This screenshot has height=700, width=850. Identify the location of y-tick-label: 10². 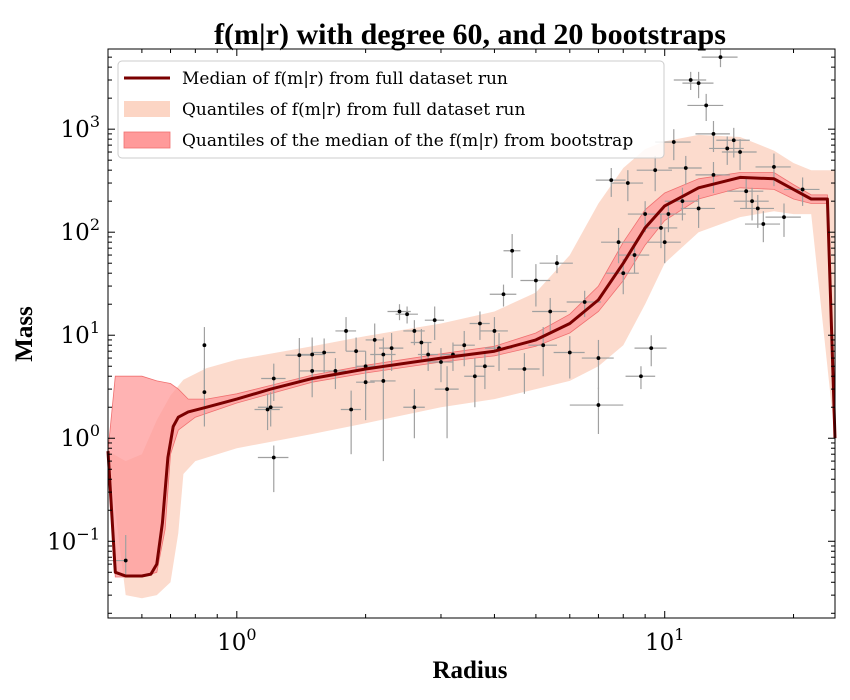
(80, 230).